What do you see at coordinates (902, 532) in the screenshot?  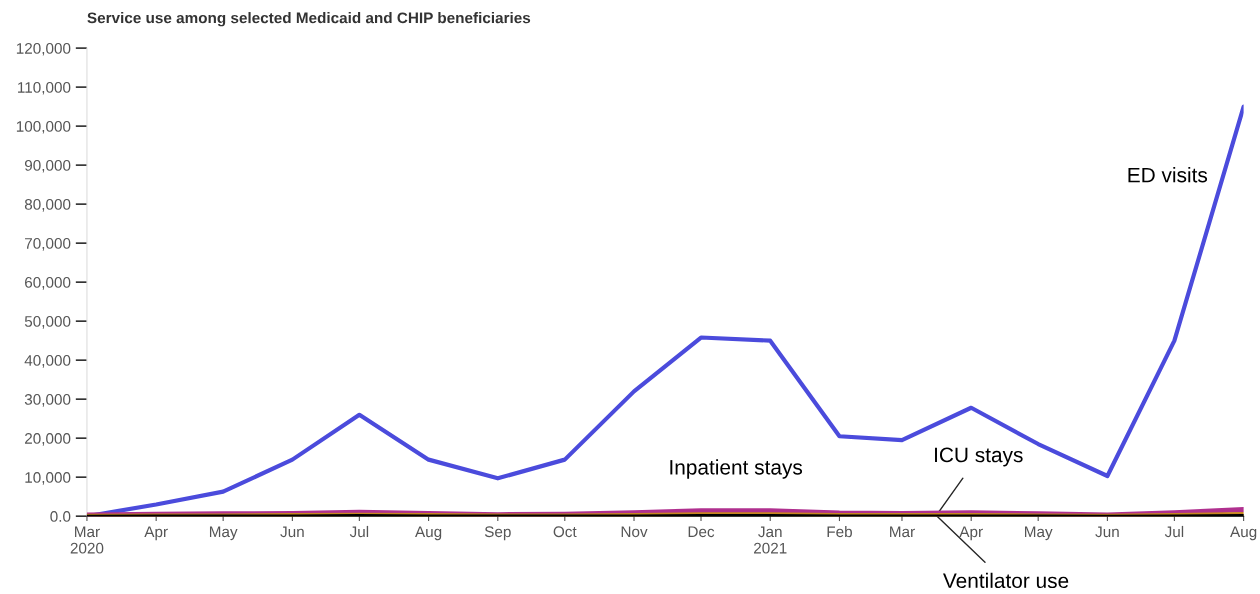 I see `x-tick-label: Mar` at bounding box center [902, 532].